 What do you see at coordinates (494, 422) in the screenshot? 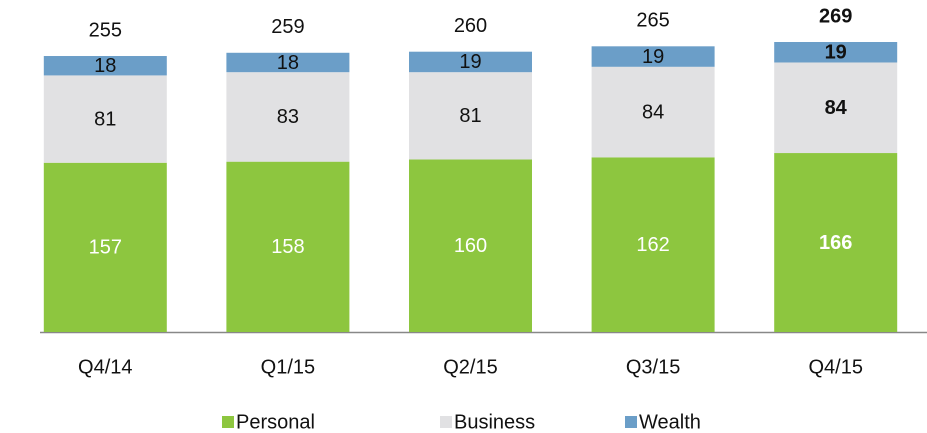
I see `legend-label: Business` at bounding box center [494, 422].